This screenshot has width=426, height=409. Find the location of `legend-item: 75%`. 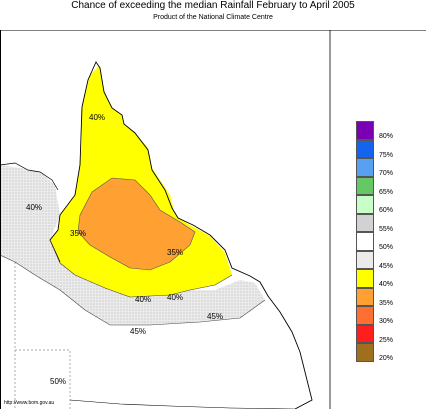

legend-item: 75% is located at coordinates (391, 149).